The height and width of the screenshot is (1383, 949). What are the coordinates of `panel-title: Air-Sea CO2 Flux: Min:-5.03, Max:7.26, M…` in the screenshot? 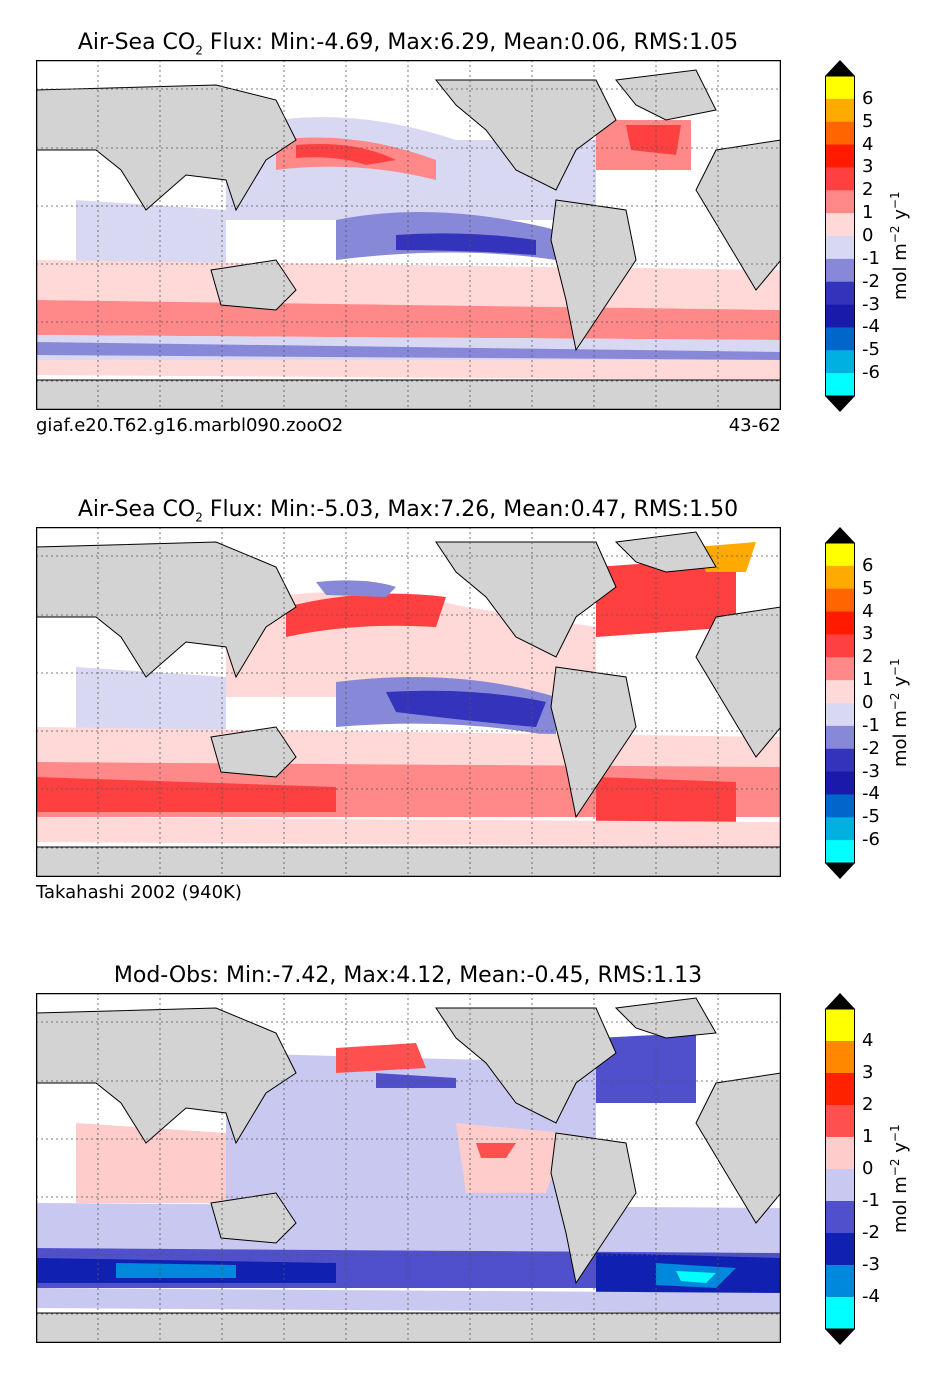 It's located at (408, 511).